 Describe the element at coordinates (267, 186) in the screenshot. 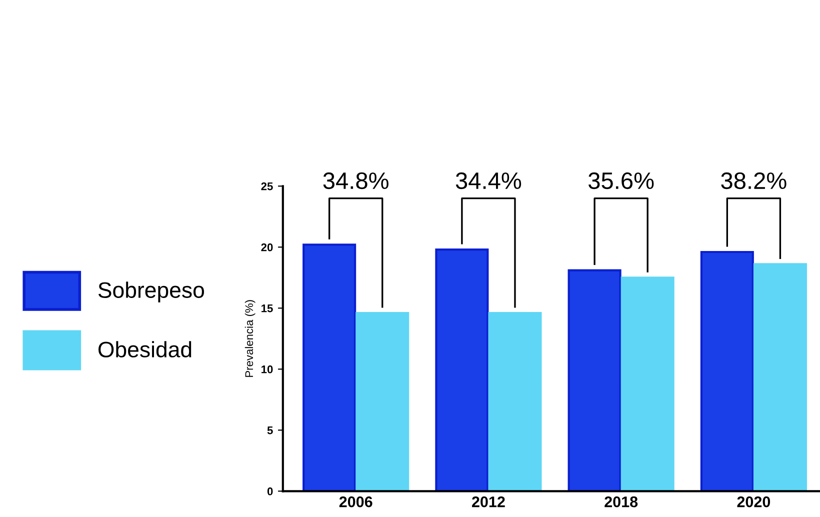

I see `y-tick-label: 25` at that location.